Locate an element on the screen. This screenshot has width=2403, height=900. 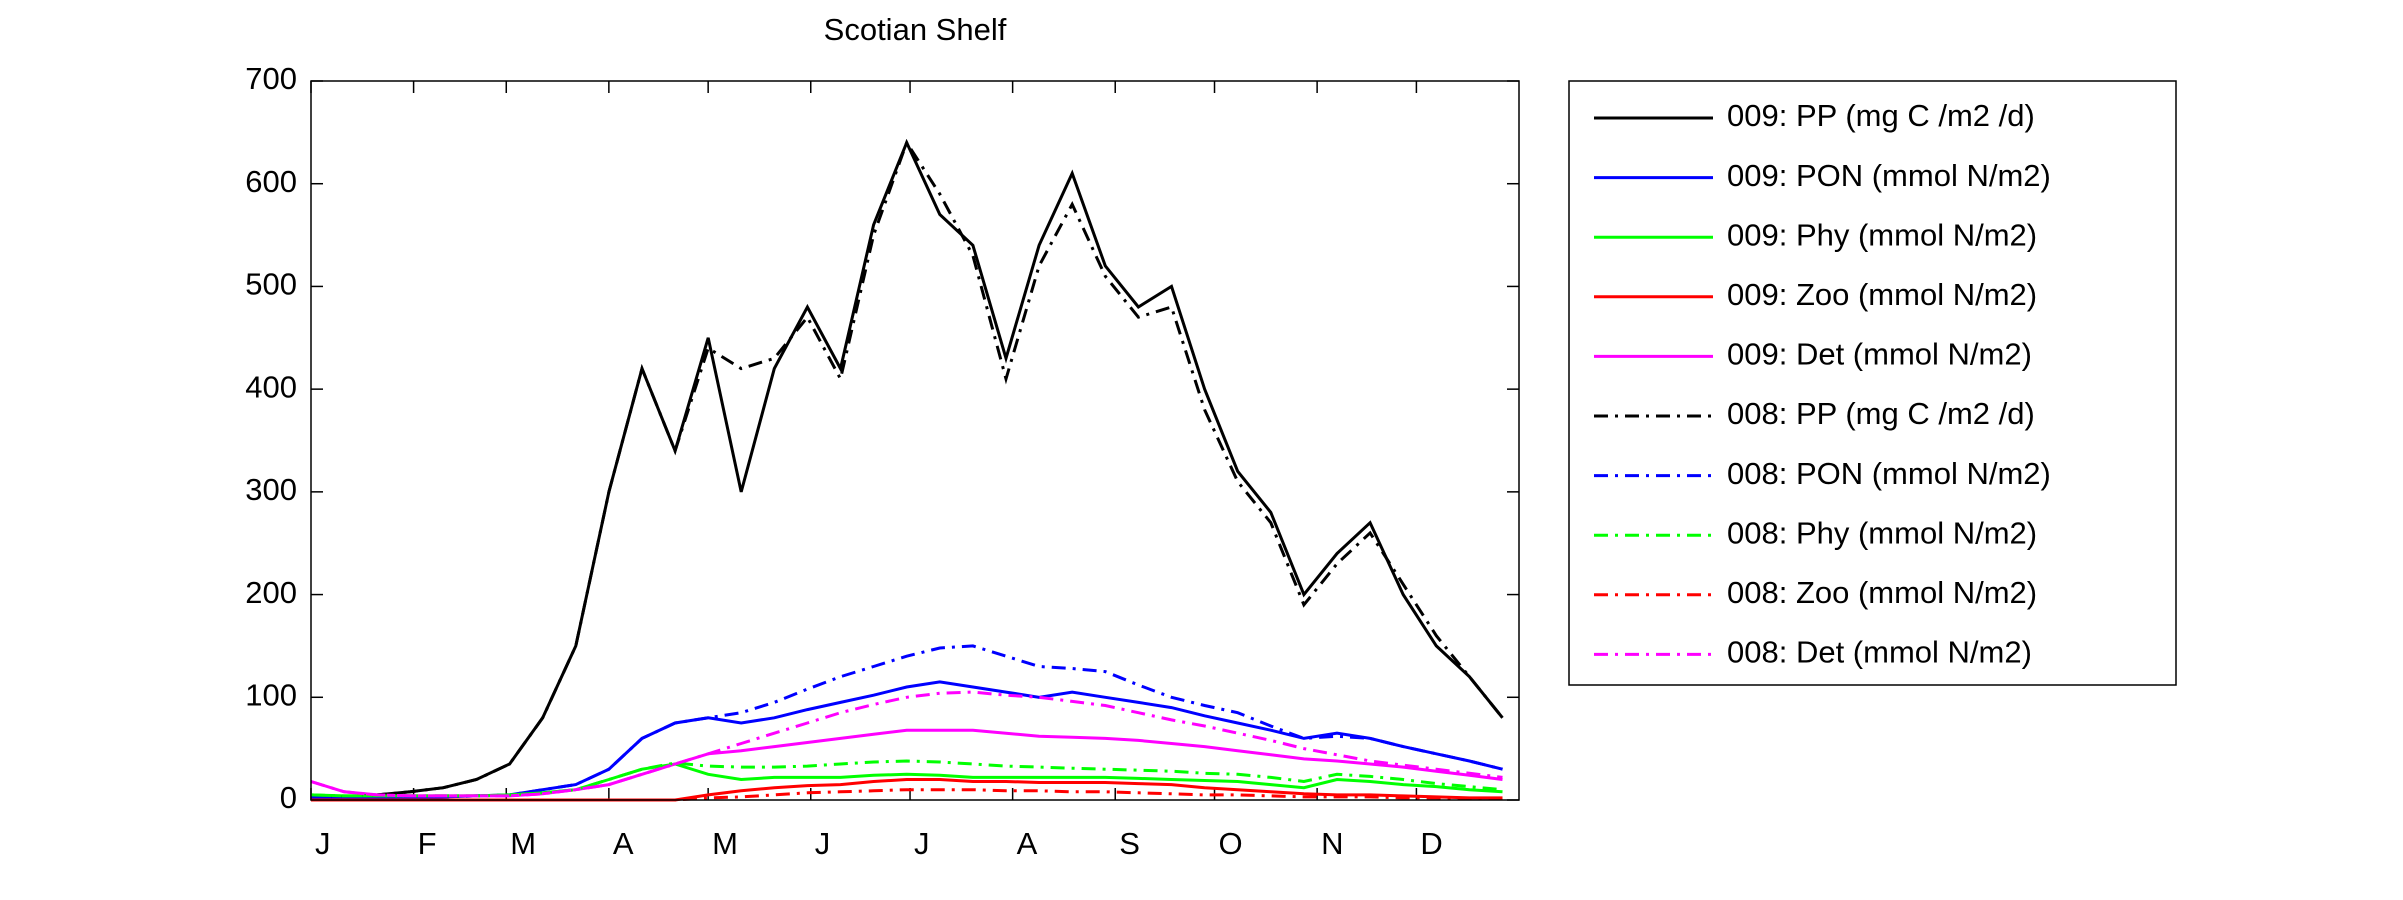
chart-title: Scotian Shelf is located at coordinates (915, 29).